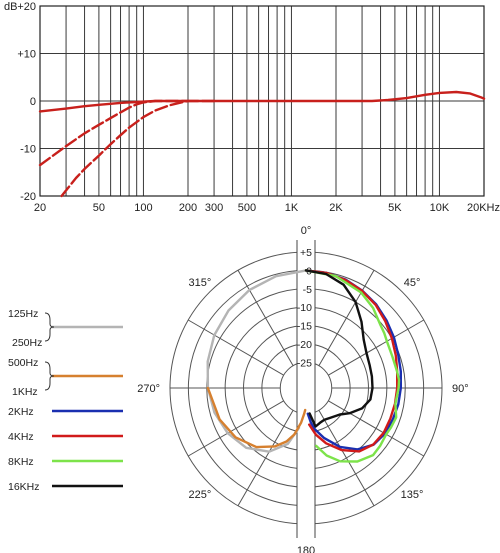 Image resolution: width=500 pixels, height=553 pixels. I want to click on fr-y-tick-label: 0, so click(33, 102).